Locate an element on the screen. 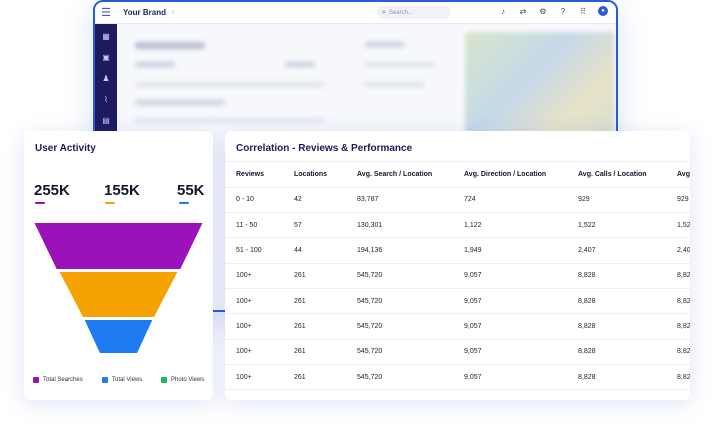 Image resolution: width=714 pixels, height=424 pixels. table-cell: 724 is located at coordinates (521, 200).